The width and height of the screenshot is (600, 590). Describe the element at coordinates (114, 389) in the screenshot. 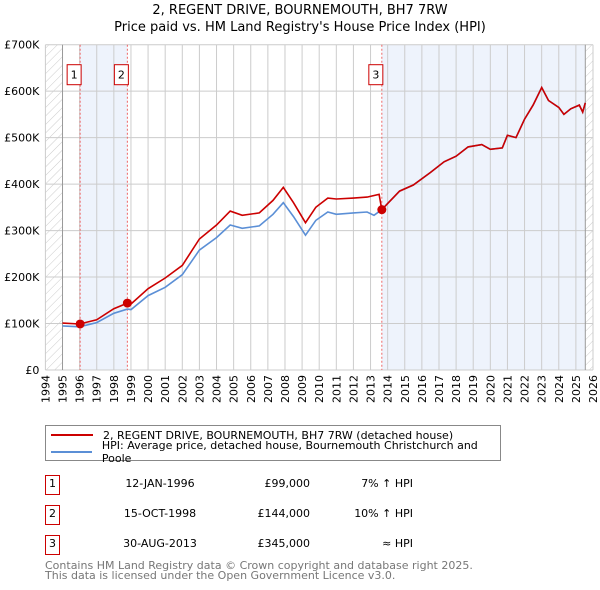

I see `x-tick-label: 1998` at that location.